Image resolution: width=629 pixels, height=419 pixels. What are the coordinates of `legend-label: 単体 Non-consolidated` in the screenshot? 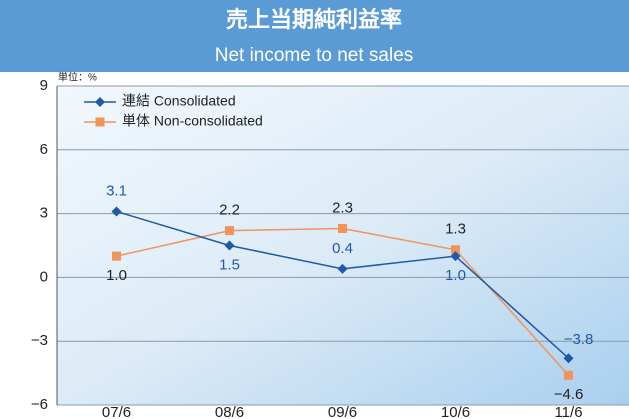 It's located at (192, 121).